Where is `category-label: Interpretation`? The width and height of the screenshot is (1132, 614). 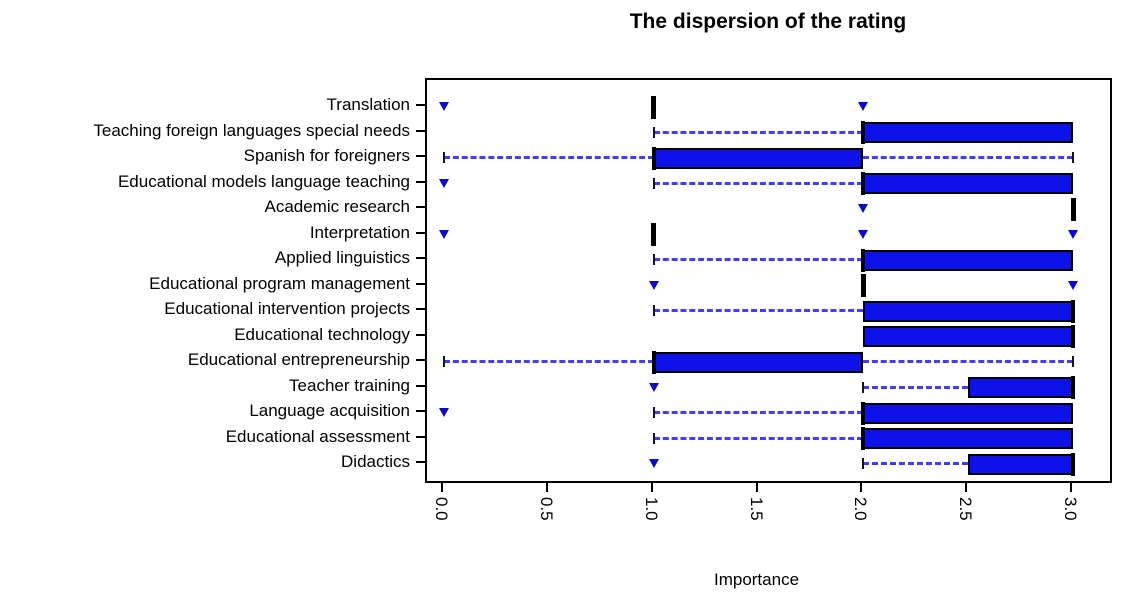
category-label: Interpretation is located at coordinates (359, 232).